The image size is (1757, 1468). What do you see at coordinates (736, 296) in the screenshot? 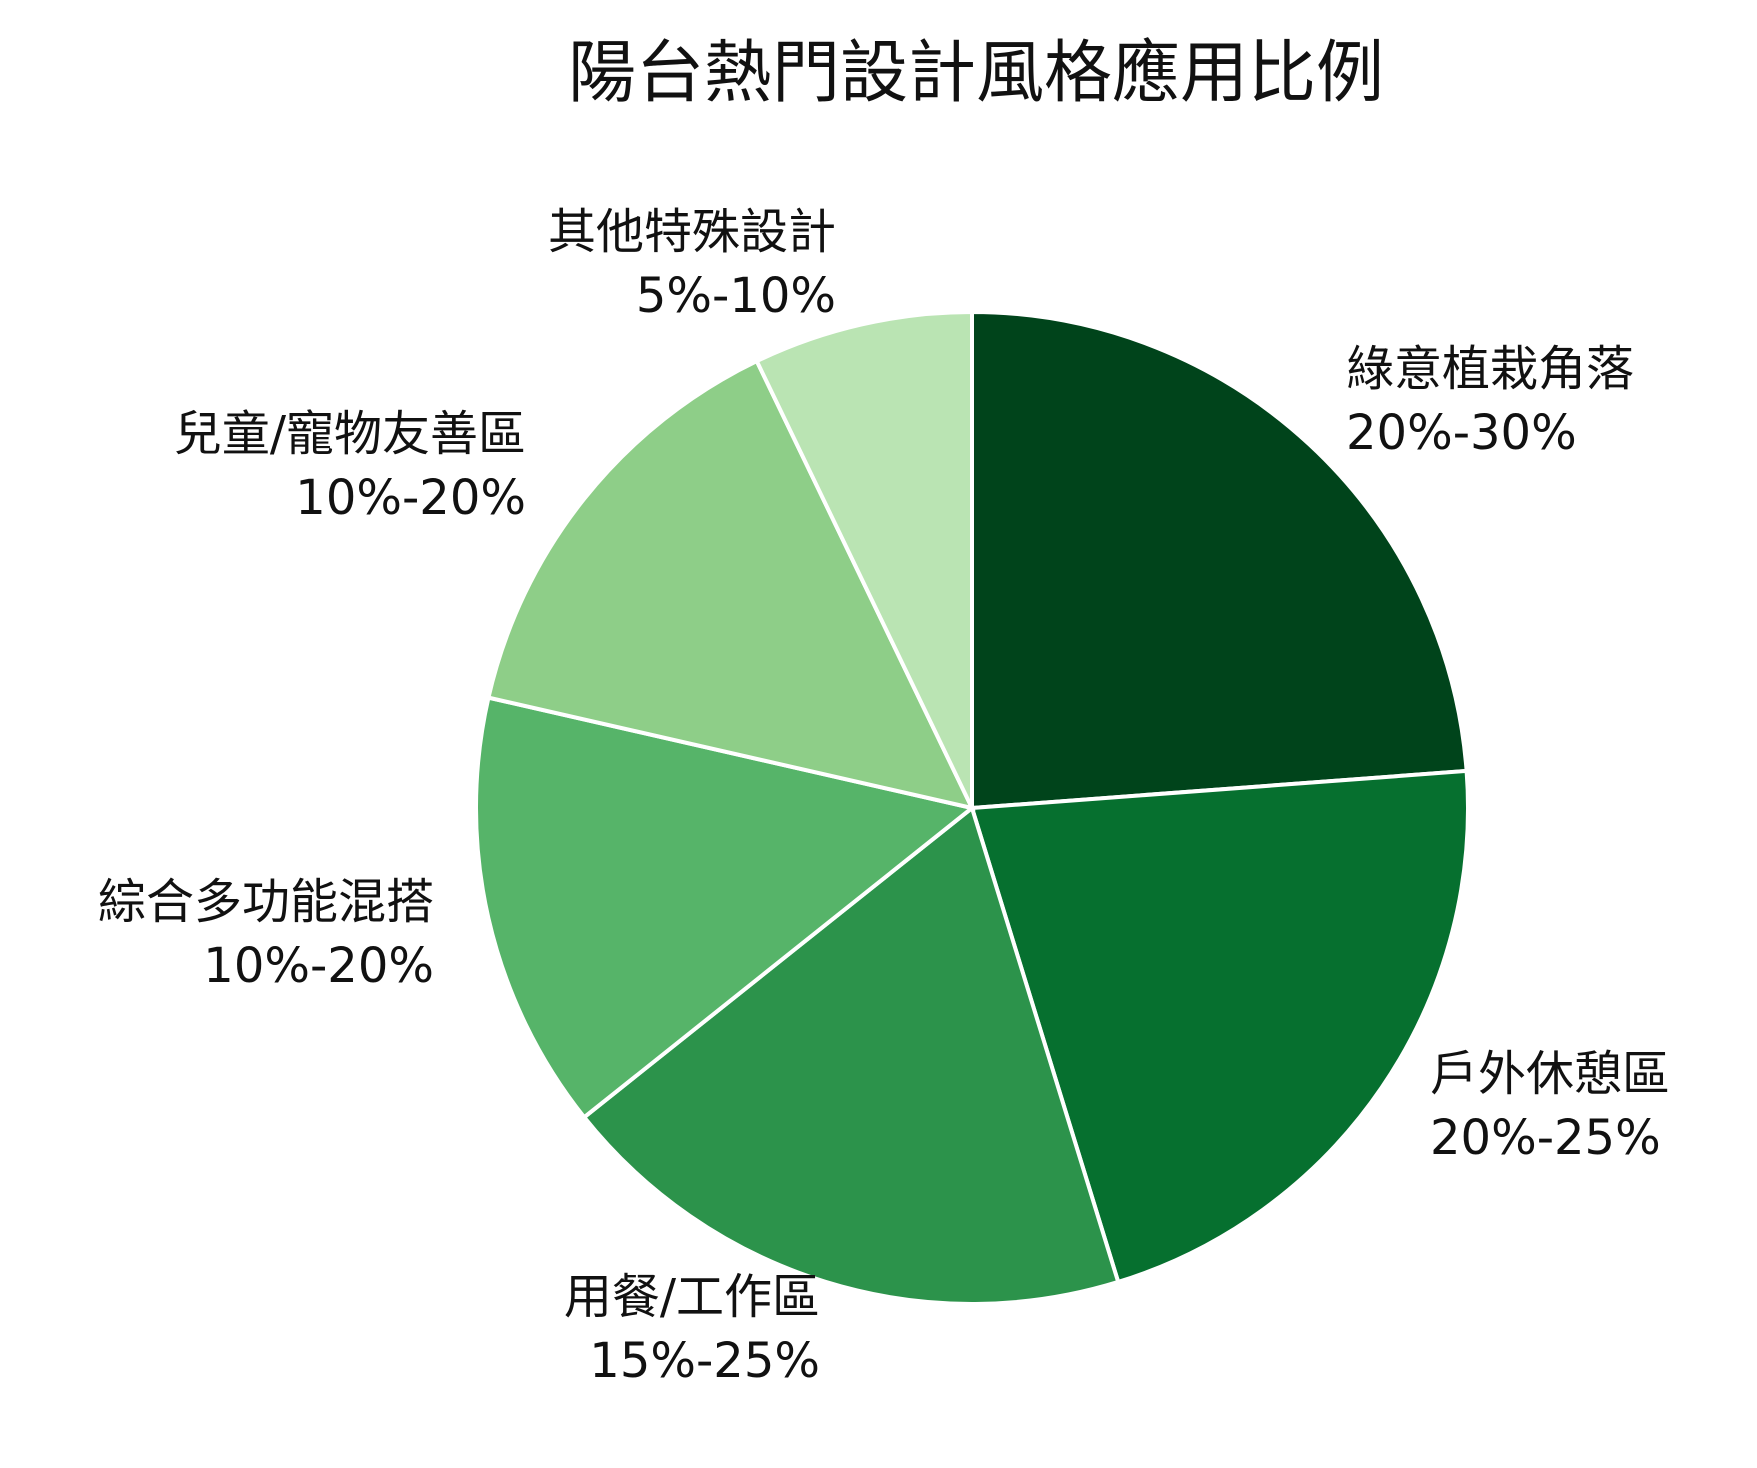
I see `slice-label-range: 5%-10%` at bounding box center [736, 296].